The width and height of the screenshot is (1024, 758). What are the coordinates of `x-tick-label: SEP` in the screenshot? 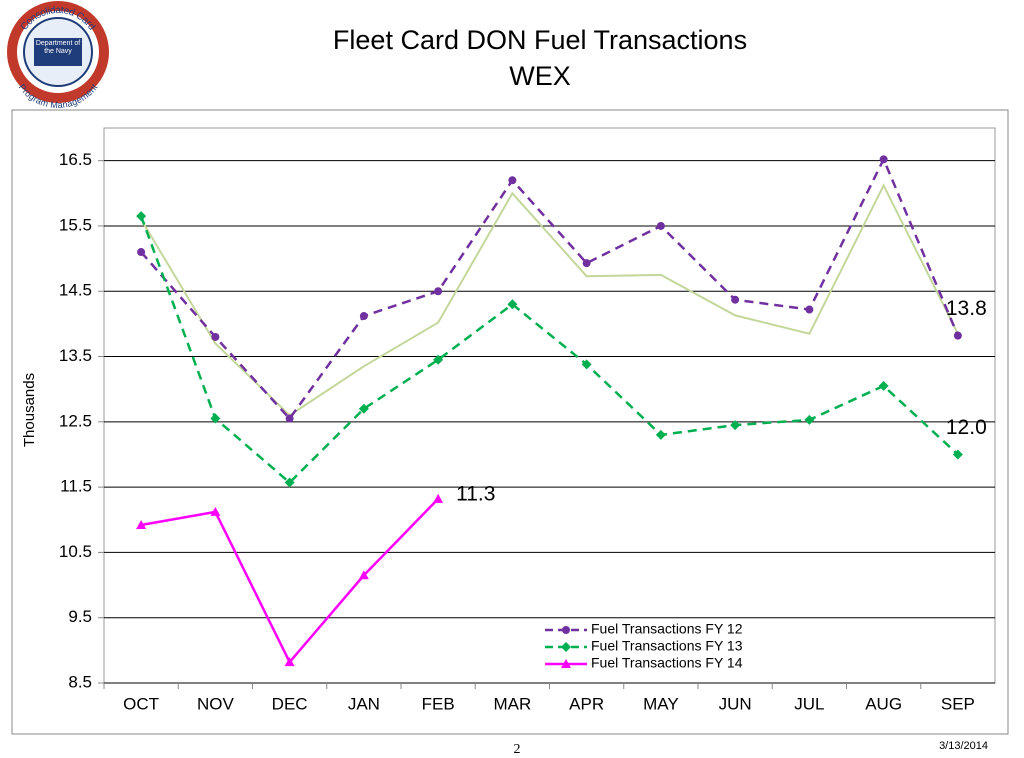 It's located at (958, 703).